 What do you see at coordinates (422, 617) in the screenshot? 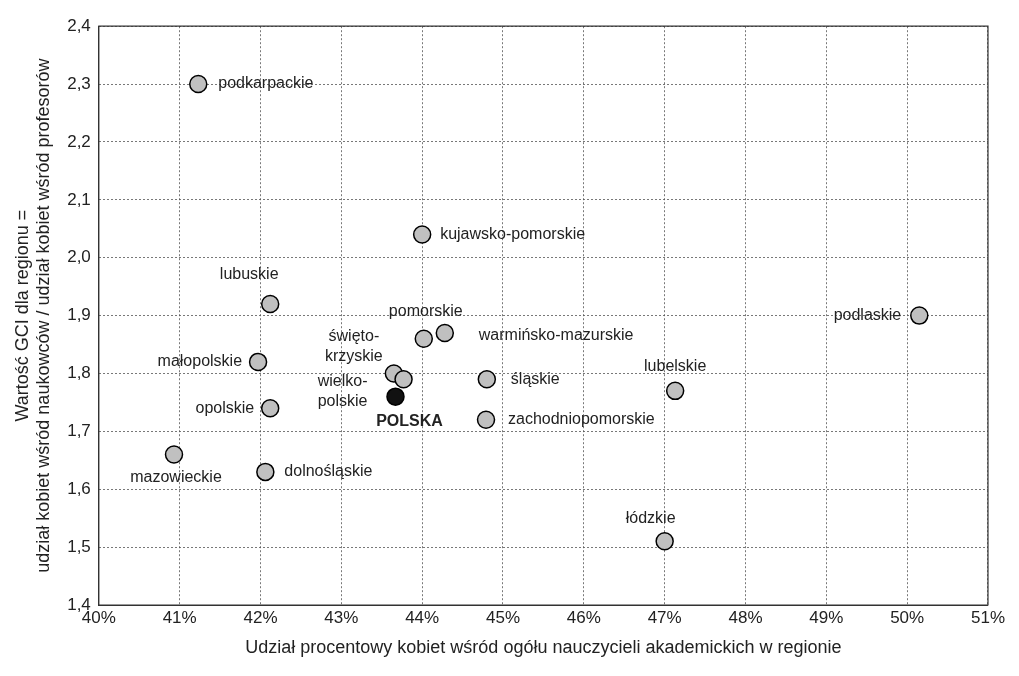
I see `x-tick-label: 44%` at bounding box center [422, 617].